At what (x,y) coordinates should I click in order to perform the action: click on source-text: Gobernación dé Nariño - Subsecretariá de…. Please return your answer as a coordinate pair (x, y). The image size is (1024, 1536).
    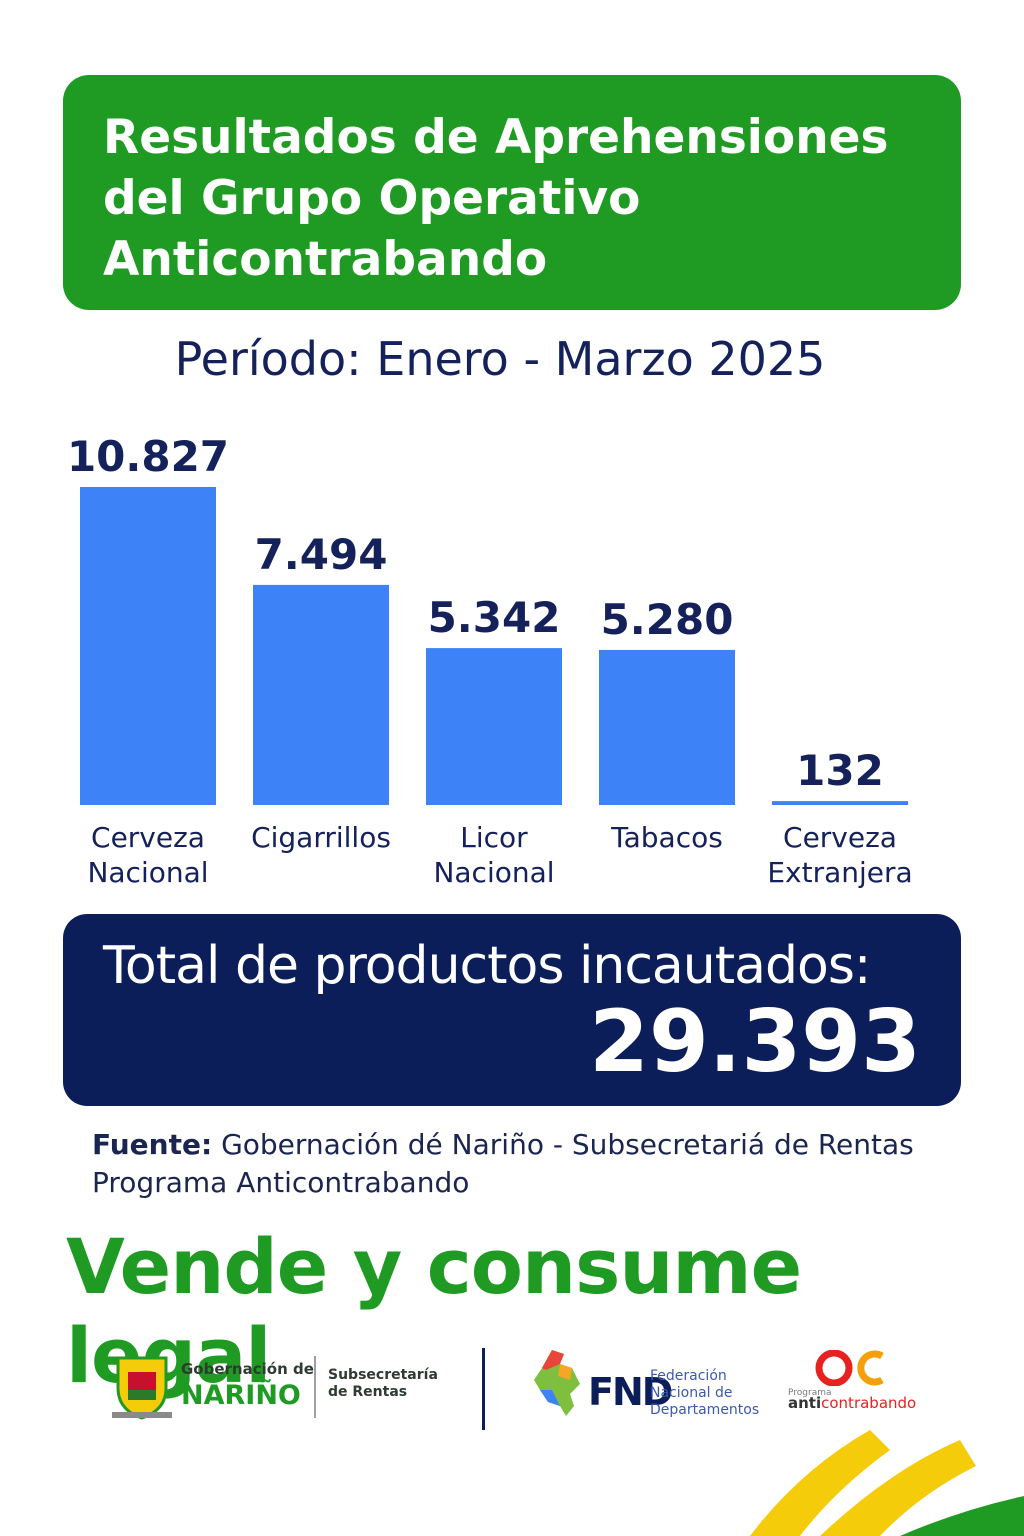
    Looking at the image, I should click on (563, 1144).